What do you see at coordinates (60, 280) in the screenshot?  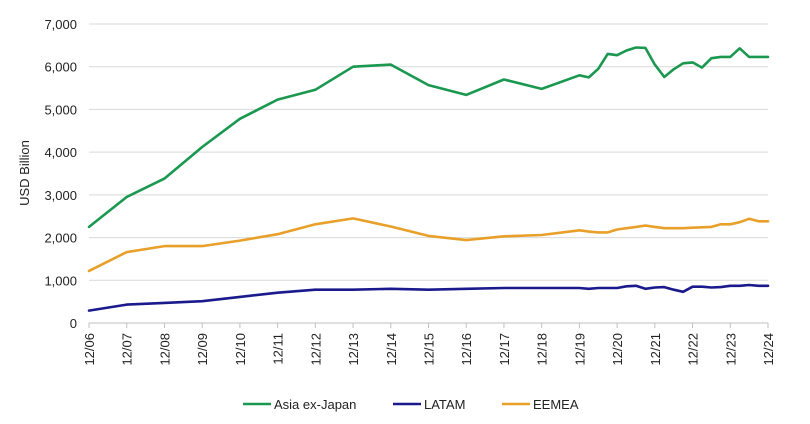 I see `y-tick-label: 1,000` at bounding box center [60, 280].